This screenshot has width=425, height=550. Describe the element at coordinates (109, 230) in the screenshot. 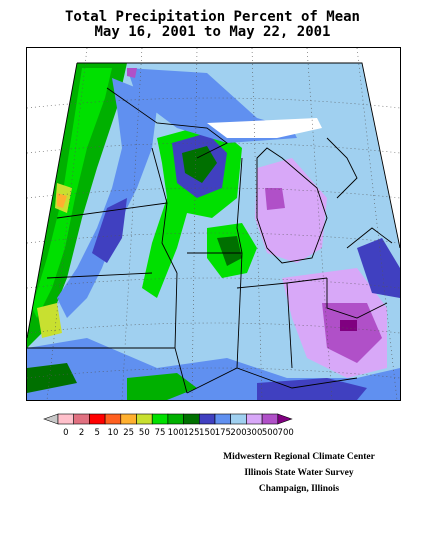

I see `west-dark-blue` at that location.